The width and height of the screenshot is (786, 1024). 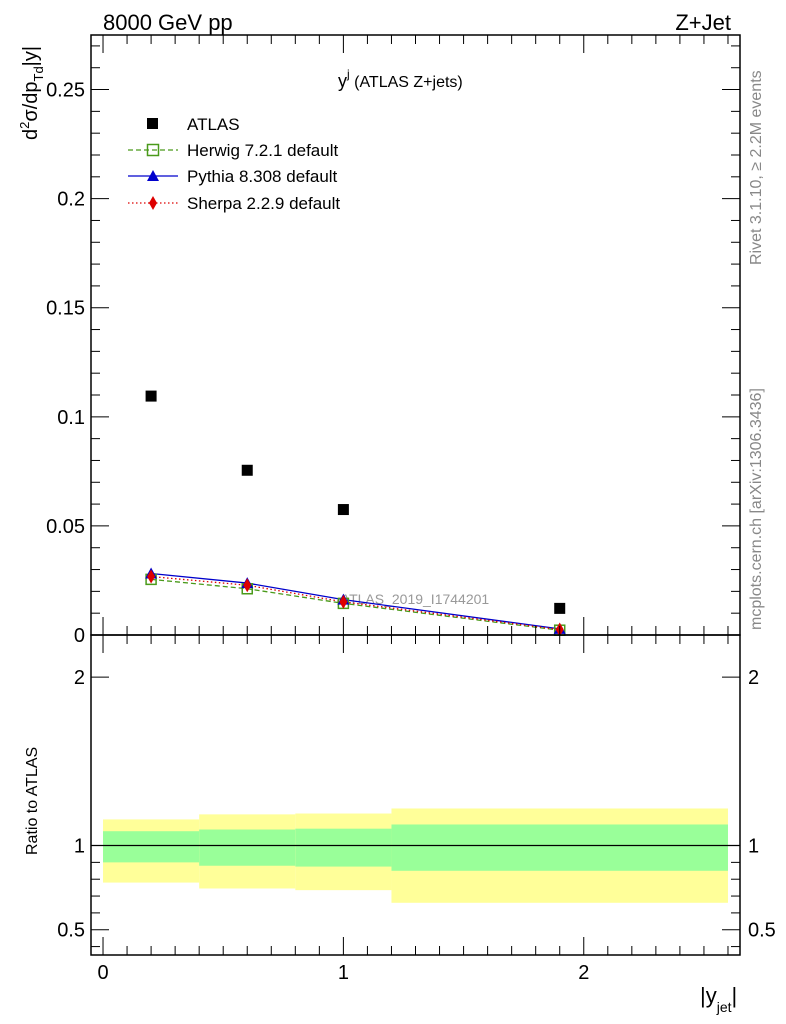 What do you see at coordinates (31, 134) in the screenshot?
I see `ylabel-d: d` at bounding box center [31, 134].